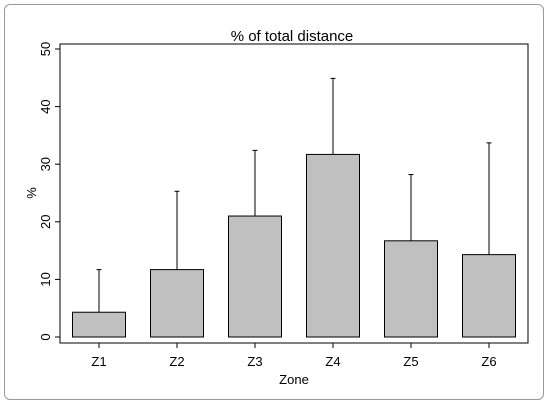  Describe the element at coordinates (410, 361) in the screenshot. I see `x-tick-label: Z5` at that location.